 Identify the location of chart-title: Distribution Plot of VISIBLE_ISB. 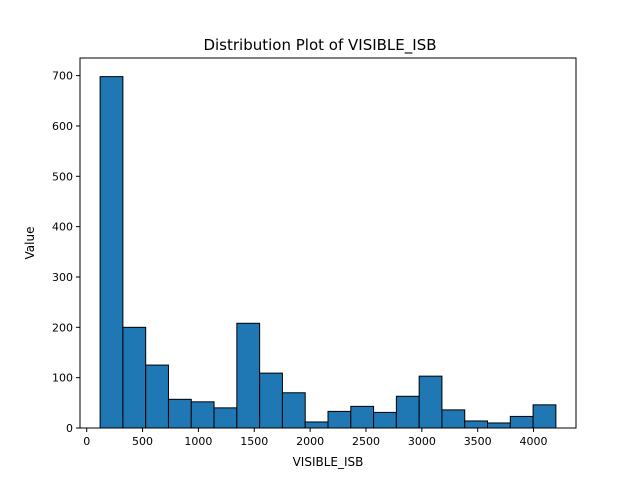
(319, 45).